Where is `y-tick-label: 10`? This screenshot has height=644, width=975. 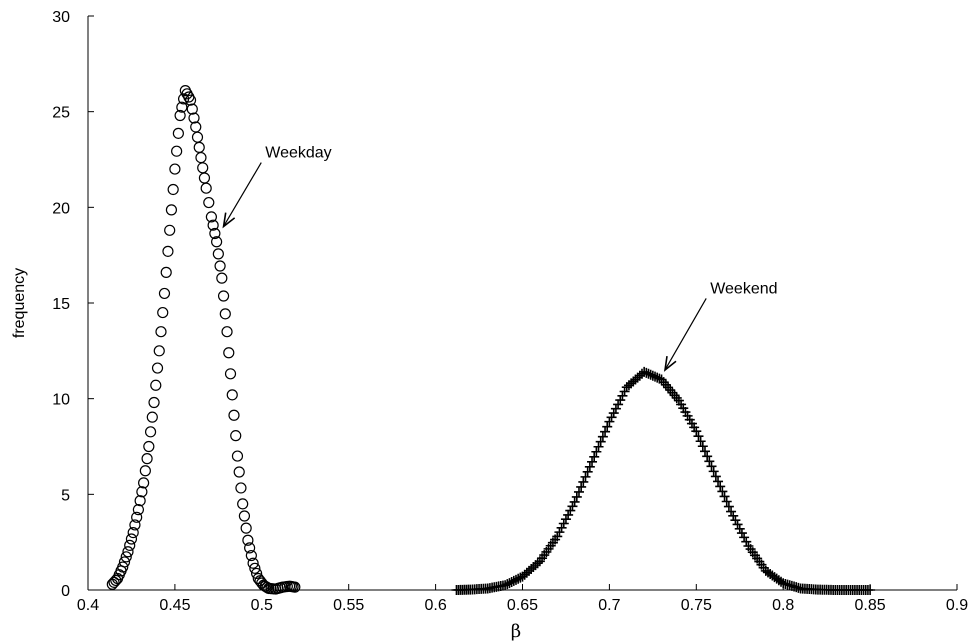
y-tick-label: 10 is located at coordinates (61, 400).